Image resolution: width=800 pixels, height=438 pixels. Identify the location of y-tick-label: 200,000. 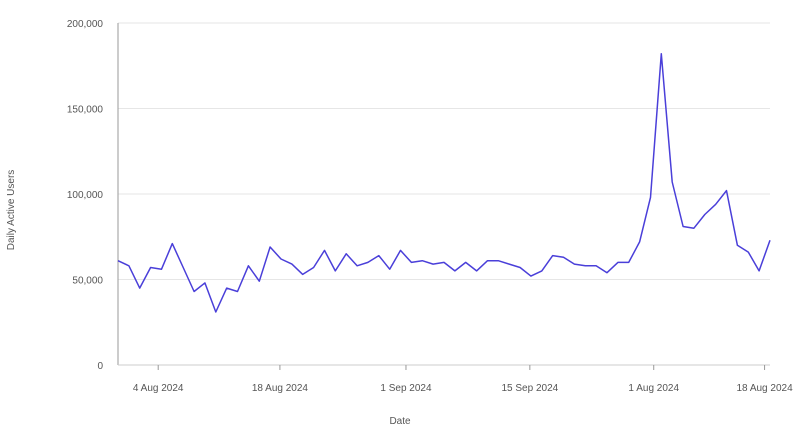
(85, 24).